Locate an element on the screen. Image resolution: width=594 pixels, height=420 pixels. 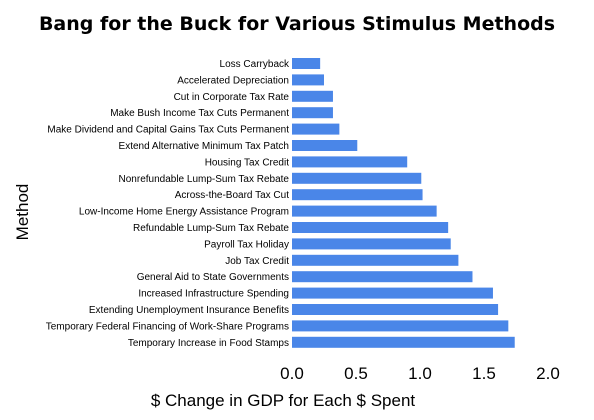
category-label: Housing Tax Credit is located at coordinates (247, 162).